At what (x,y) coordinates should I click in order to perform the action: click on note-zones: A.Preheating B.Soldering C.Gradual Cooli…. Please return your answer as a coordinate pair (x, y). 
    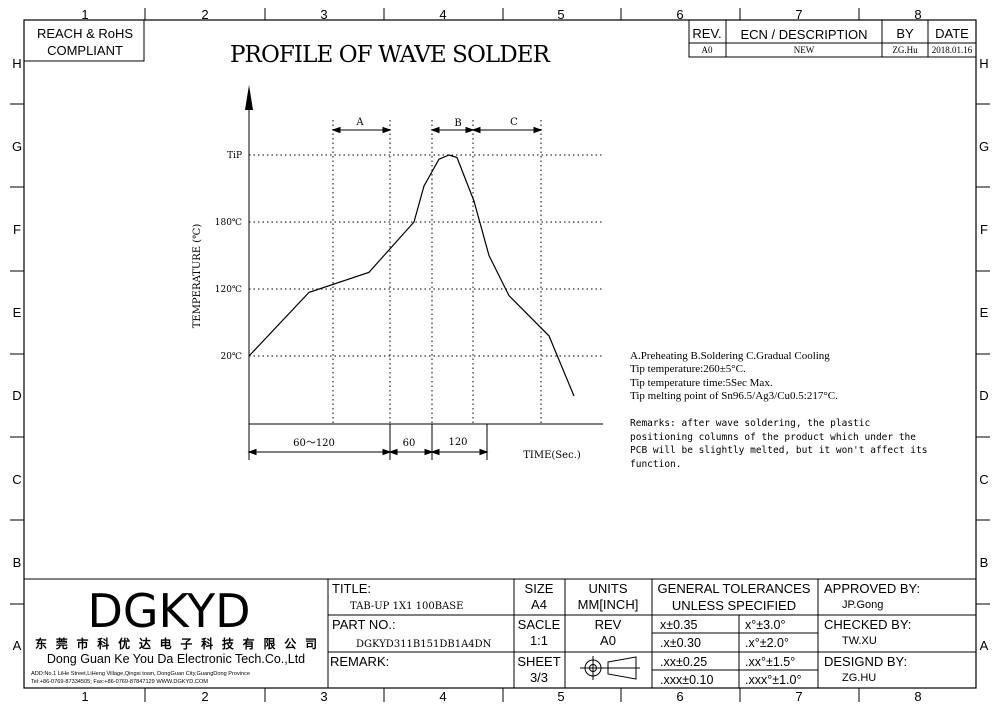
    Looking at the image, I should click on (730, 356).